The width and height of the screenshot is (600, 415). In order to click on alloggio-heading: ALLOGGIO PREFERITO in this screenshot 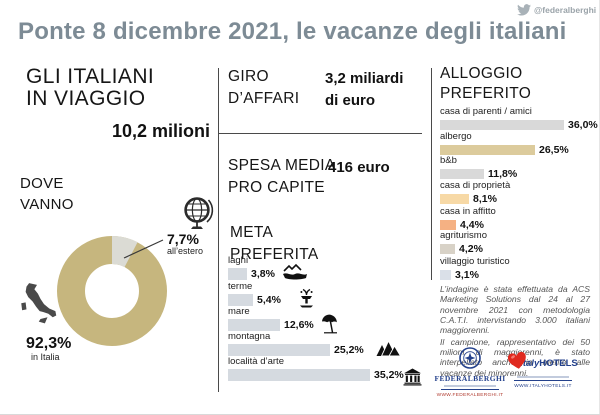, I will do `click(486, 83)`.